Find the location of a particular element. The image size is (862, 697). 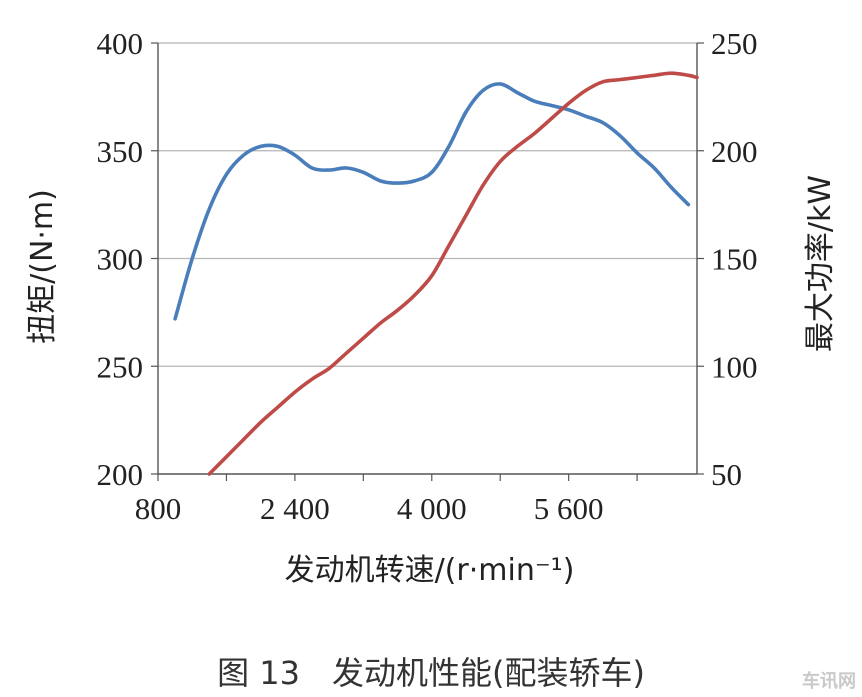

right-y-tick-label: 250 is located at coordinates (734, 43).